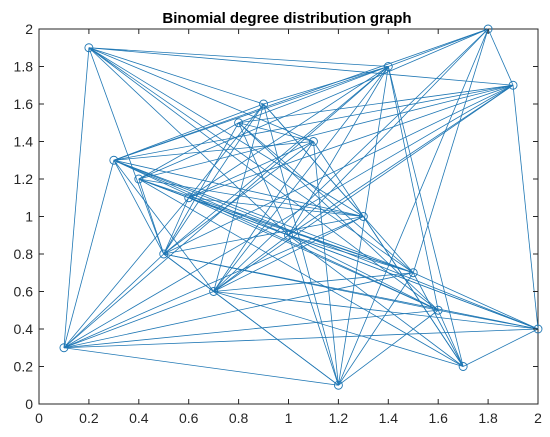 This screenshot has width=550, height=437. What do you see at coordinates (29, 29) in the screenshot?
I see `y-tick-label: 2` at bounding box center [29, 29].